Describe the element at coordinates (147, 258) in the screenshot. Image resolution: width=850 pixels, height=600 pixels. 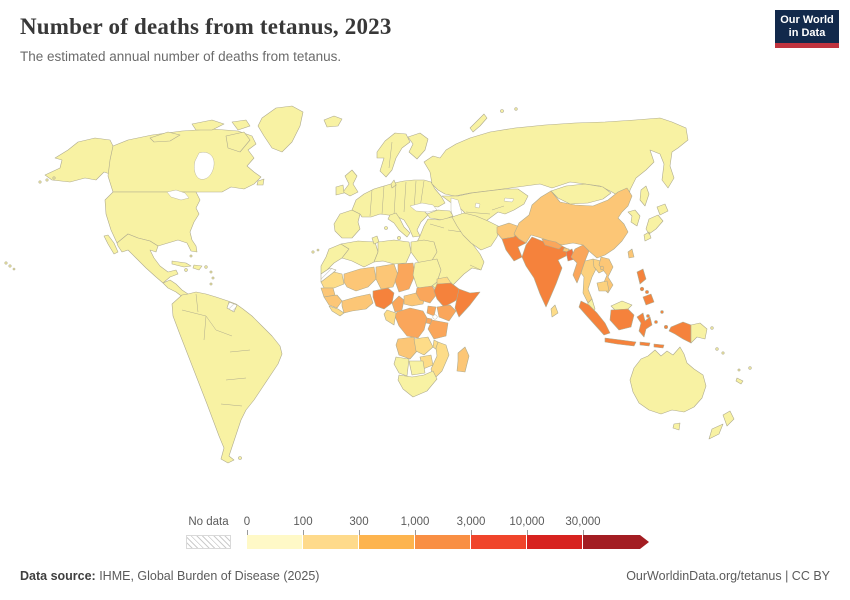
I see `region-mexico` at that location.